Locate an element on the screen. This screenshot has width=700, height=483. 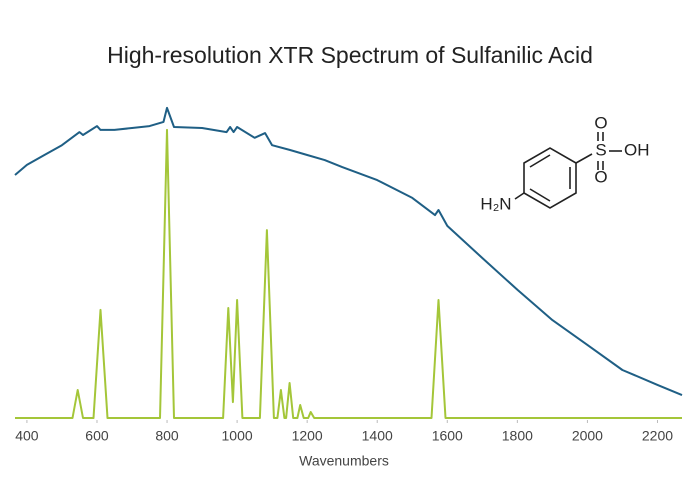
molecule is located at coordinates (568, 170).